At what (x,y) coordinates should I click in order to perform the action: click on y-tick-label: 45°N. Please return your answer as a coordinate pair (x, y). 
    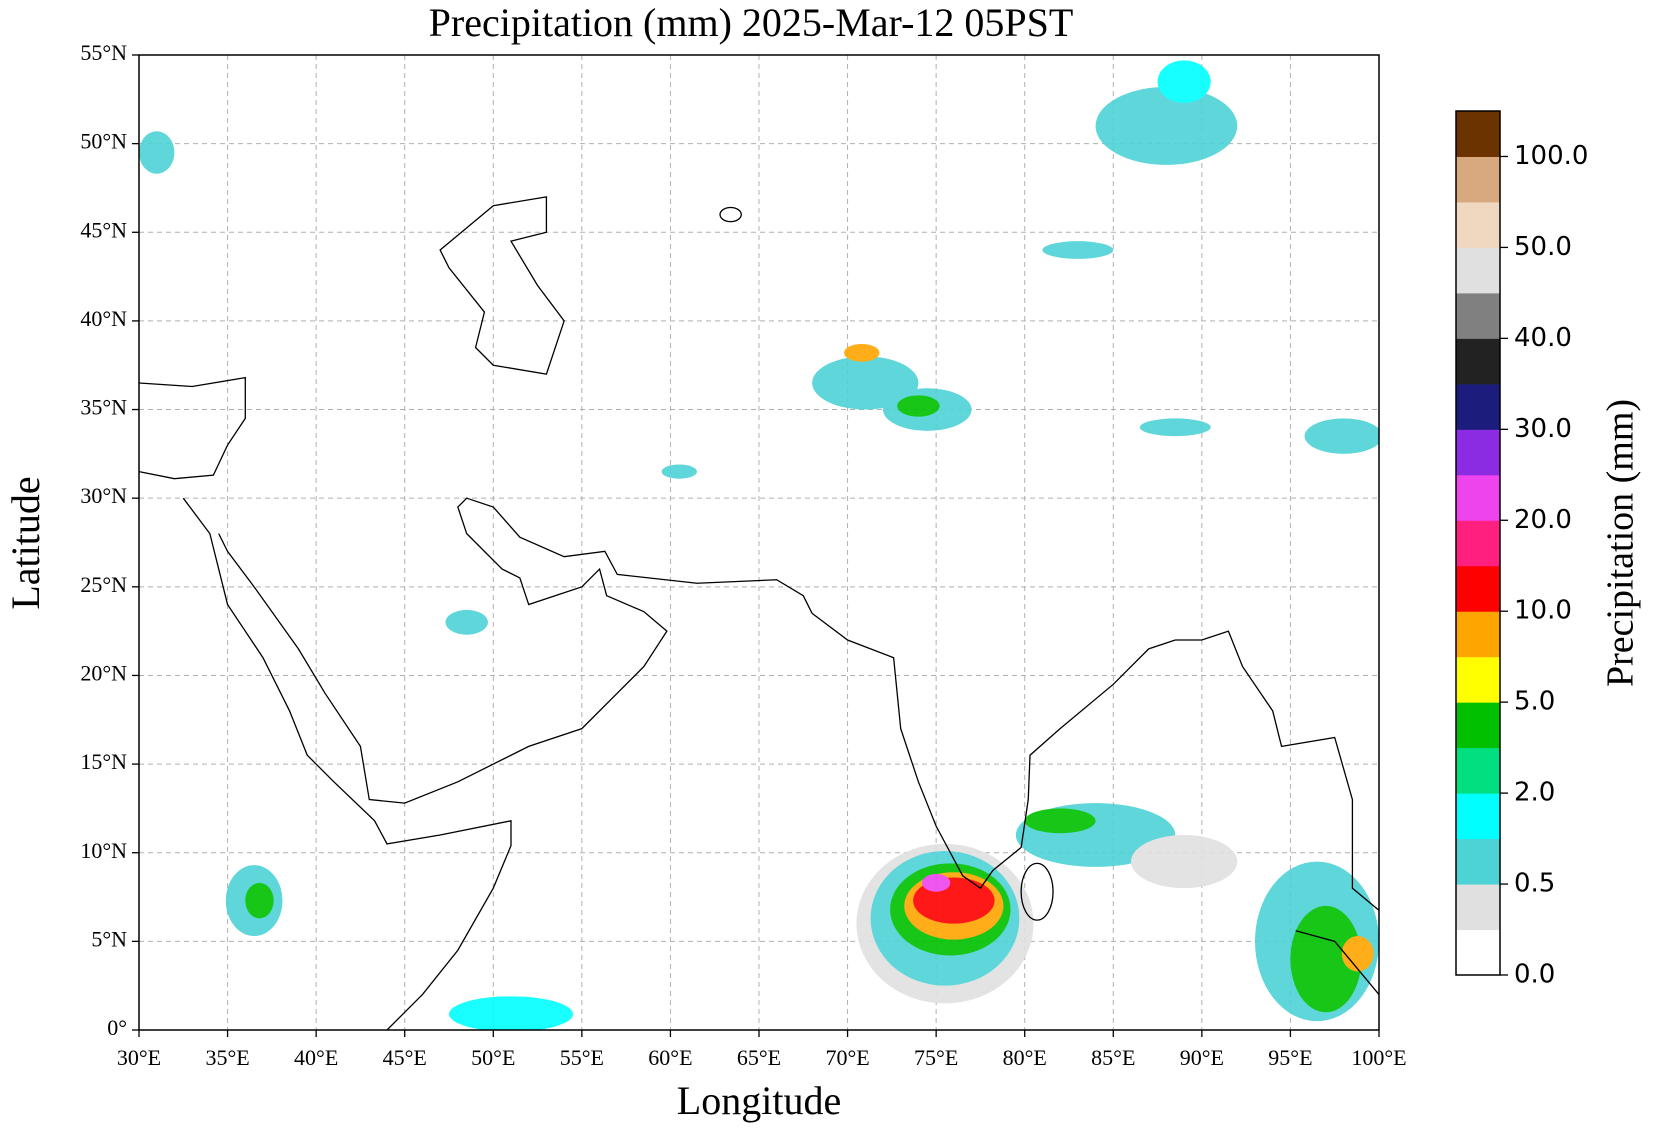
    Looking at the image, I should click on (103, 229).